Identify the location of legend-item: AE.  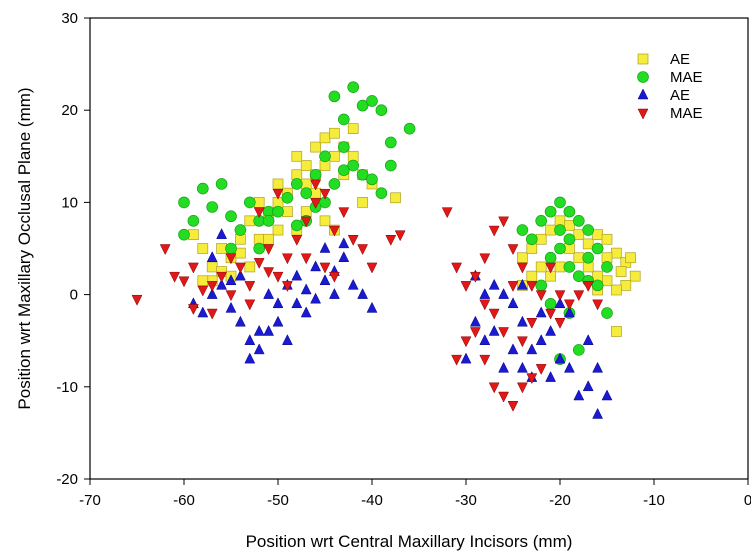
(664, 59).